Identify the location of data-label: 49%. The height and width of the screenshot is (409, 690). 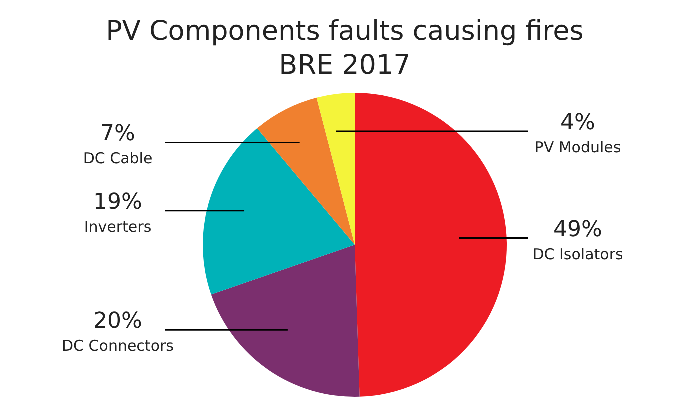
(578, 229).